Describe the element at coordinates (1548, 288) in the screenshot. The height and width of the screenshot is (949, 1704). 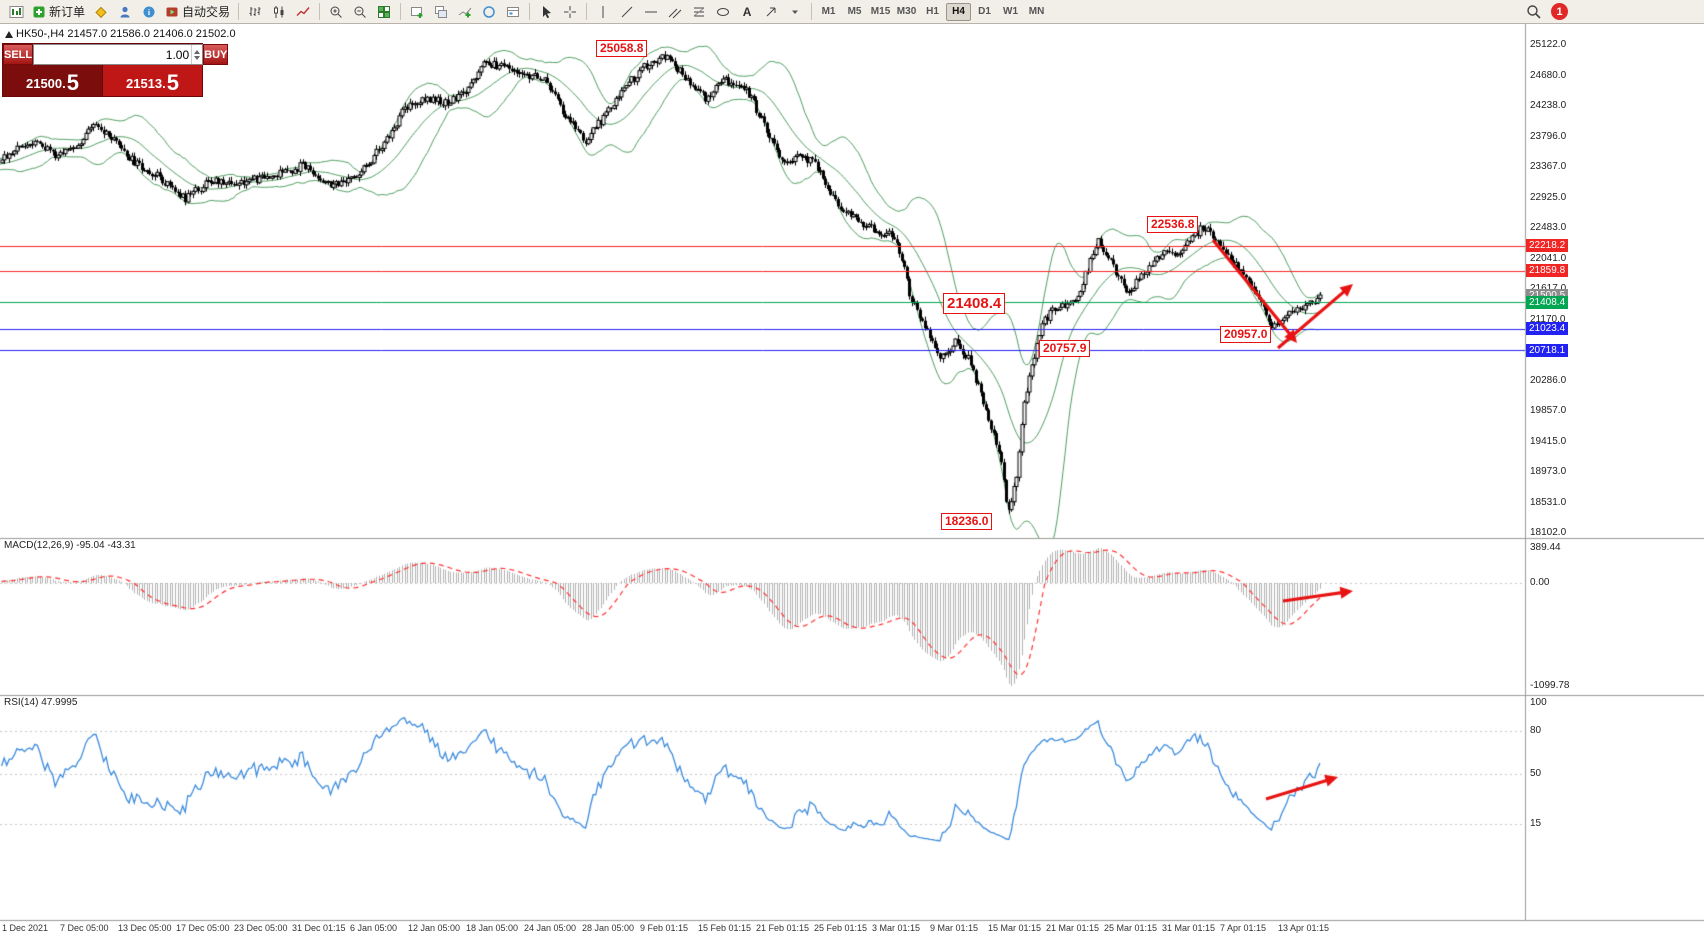
I see `price-axis-label: 21617.0` at that location.